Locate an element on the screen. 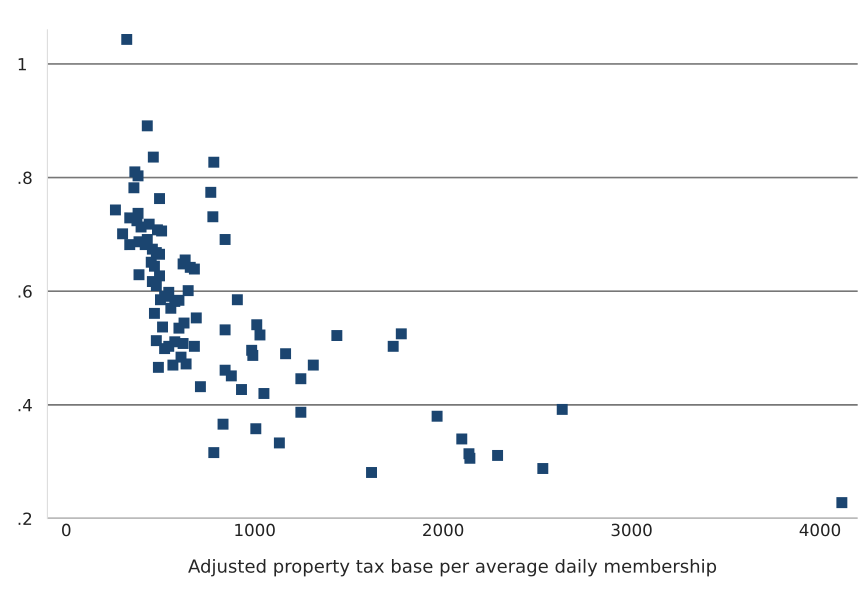  y-tick-label: .2 is located at coordinates (25, 518).